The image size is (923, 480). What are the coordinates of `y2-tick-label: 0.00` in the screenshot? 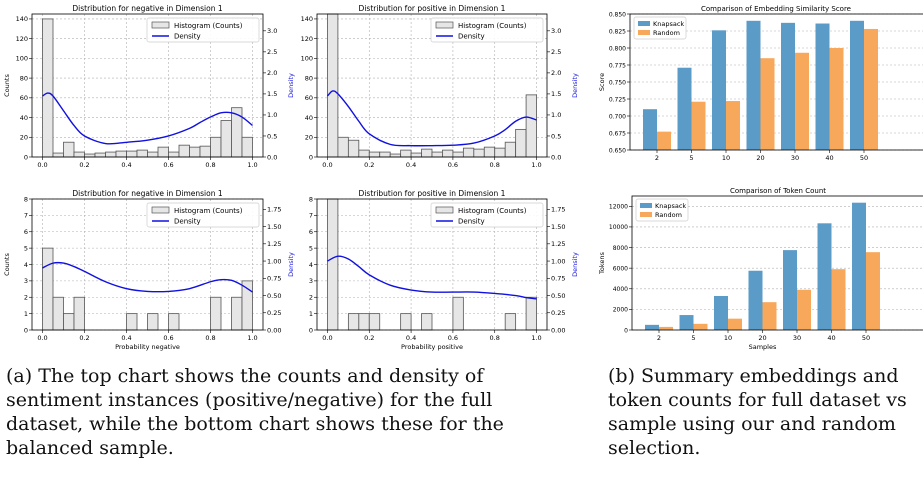 It's located at (274, 330).